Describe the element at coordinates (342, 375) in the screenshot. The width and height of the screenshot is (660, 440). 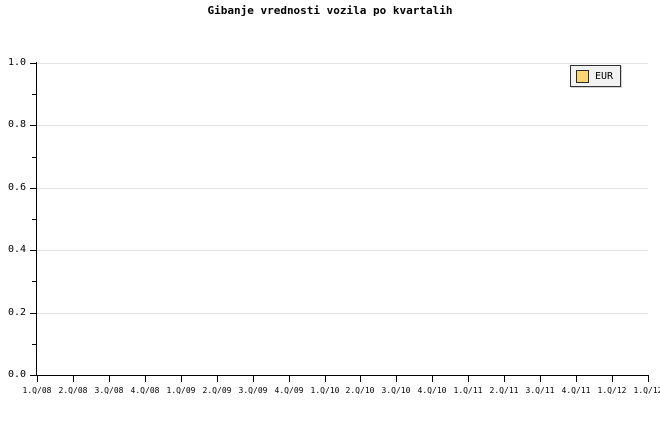
I see `x-axis-line` at that location.